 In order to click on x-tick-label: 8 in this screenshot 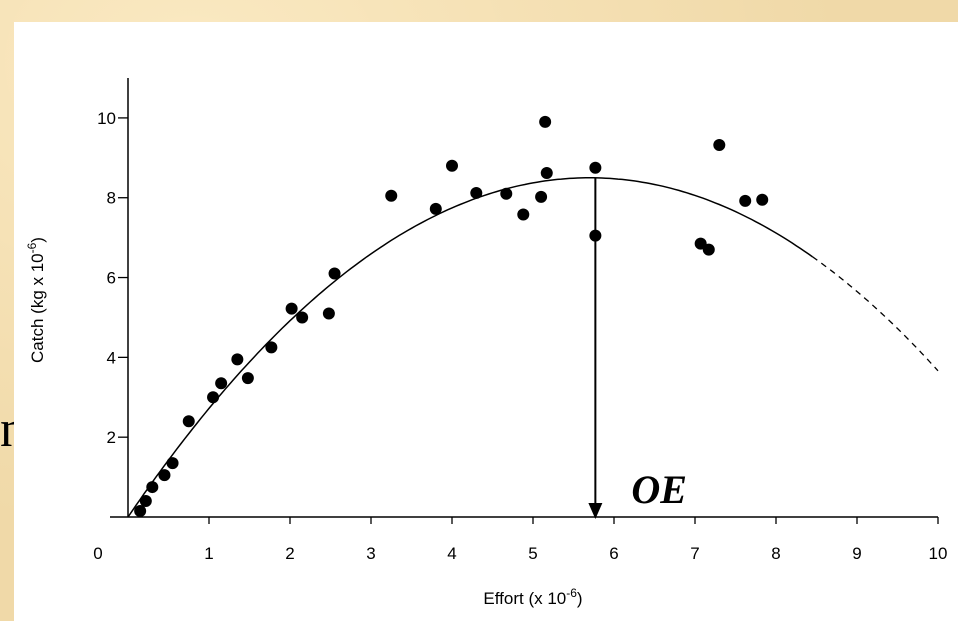, I will do `click(775, 553)`.